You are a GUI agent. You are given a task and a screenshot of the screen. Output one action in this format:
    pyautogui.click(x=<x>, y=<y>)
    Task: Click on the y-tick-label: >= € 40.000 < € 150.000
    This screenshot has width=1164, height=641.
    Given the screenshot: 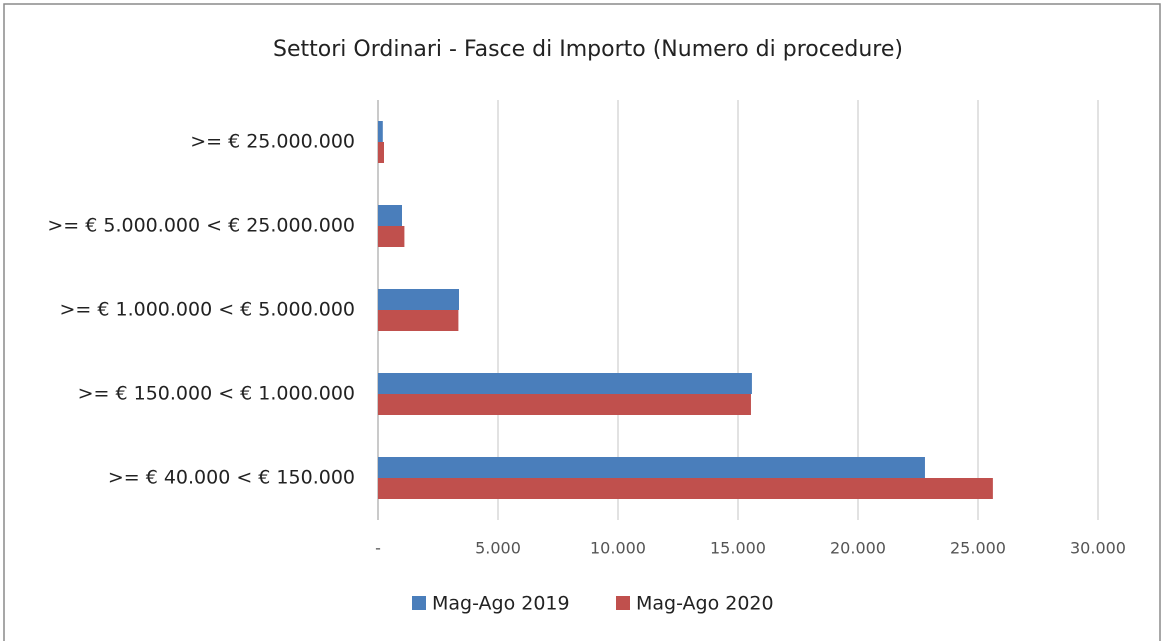 What is the action you would take?
    pyautogui.click(x=231, y=478)
    